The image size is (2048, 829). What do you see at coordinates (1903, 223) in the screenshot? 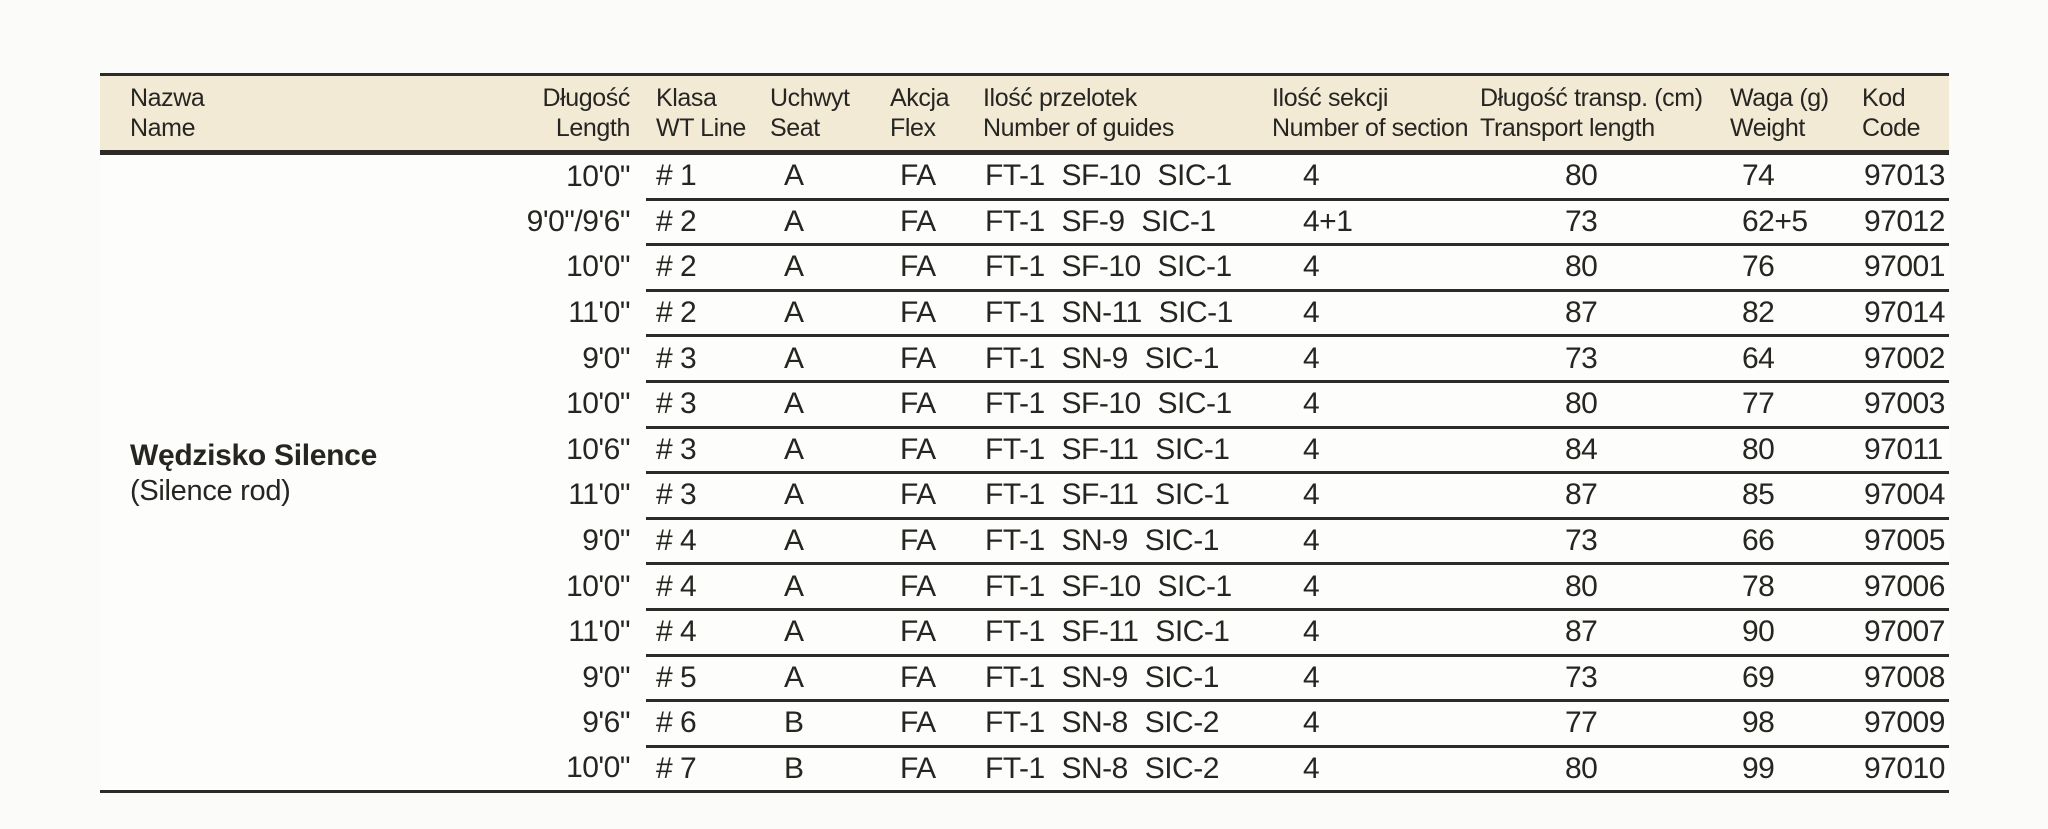
I see `cell-code: 97012` at bounding box center [1903, 223].